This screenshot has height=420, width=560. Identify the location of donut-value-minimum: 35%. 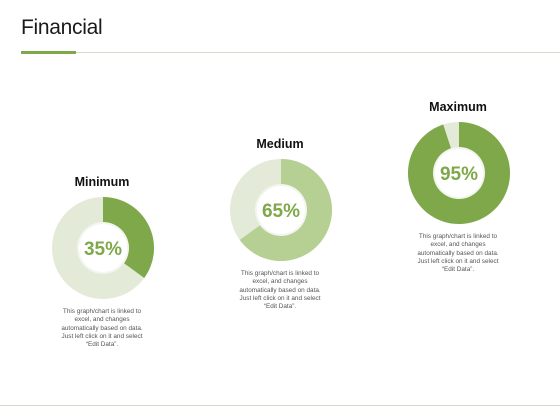
(103, 249).